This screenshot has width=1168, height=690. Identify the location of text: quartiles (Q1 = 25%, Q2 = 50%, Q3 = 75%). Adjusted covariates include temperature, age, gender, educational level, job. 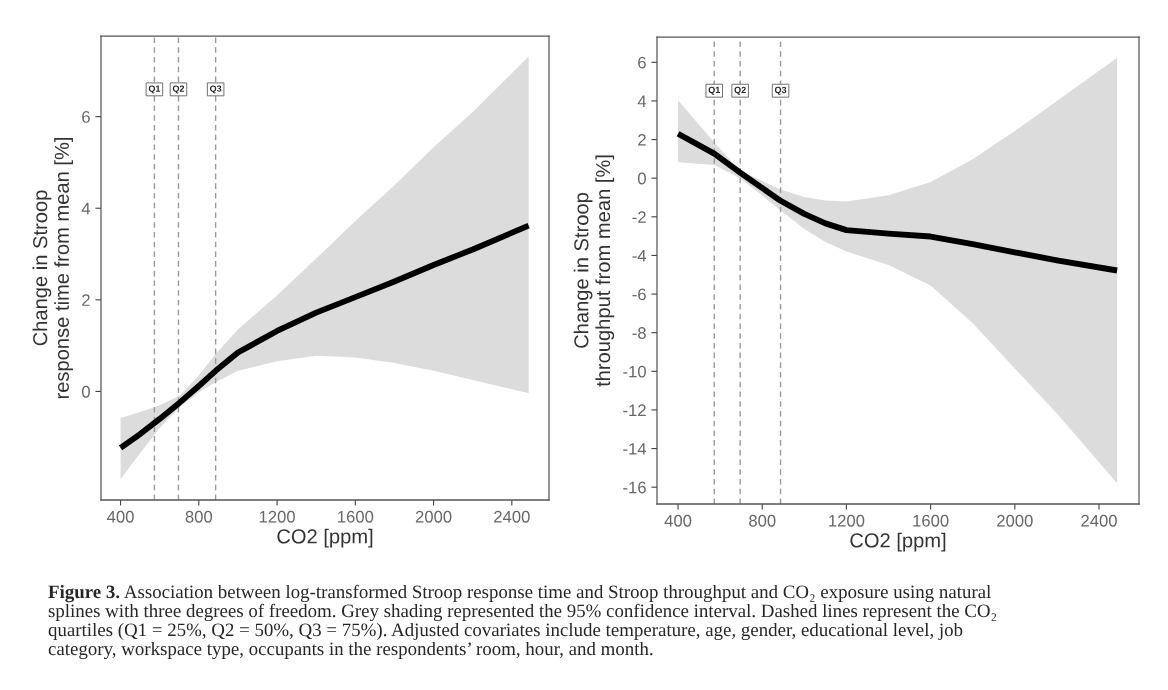
(505, 631).